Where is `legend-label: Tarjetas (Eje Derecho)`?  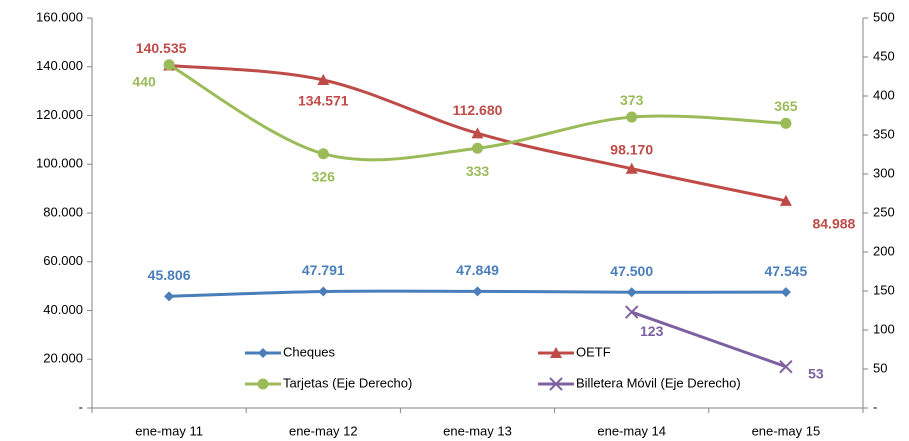 legend-label: Tarjetas (Eje Derecho) is located at coordinates (347, 382).